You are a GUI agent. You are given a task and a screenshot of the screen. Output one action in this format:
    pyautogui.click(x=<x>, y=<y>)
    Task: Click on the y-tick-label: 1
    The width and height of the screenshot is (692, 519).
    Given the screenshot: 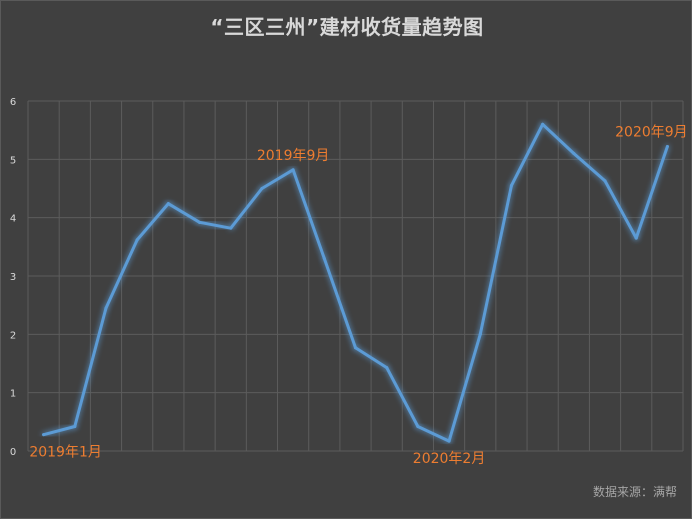 What is the action you would take?
    pyautogui.click(x=13, y=394)
    